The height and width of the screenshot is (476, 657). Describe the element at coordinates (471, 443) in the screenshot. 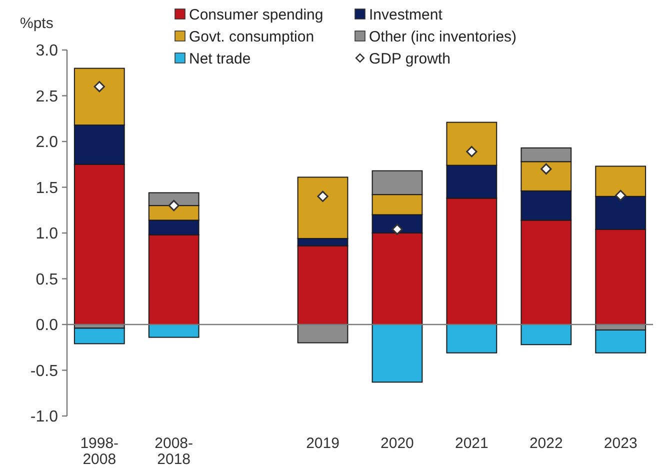

I see `x-tick-label: 2021` at that location.